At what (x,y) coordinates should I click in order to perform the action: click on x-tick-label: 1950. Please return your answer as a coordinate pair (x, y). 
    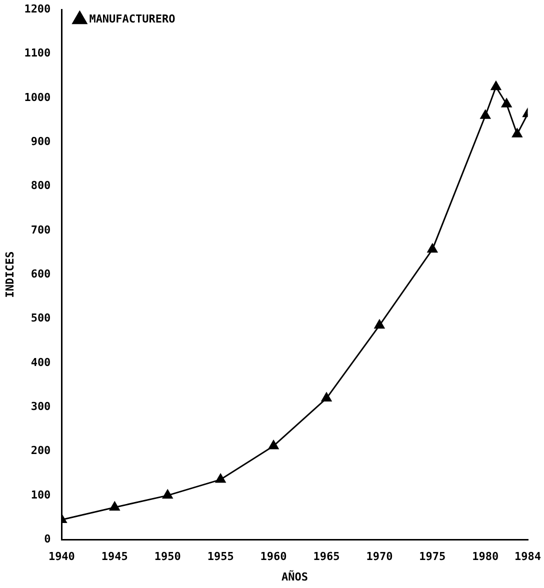
    Looking at the image, I should click on (167, 557).